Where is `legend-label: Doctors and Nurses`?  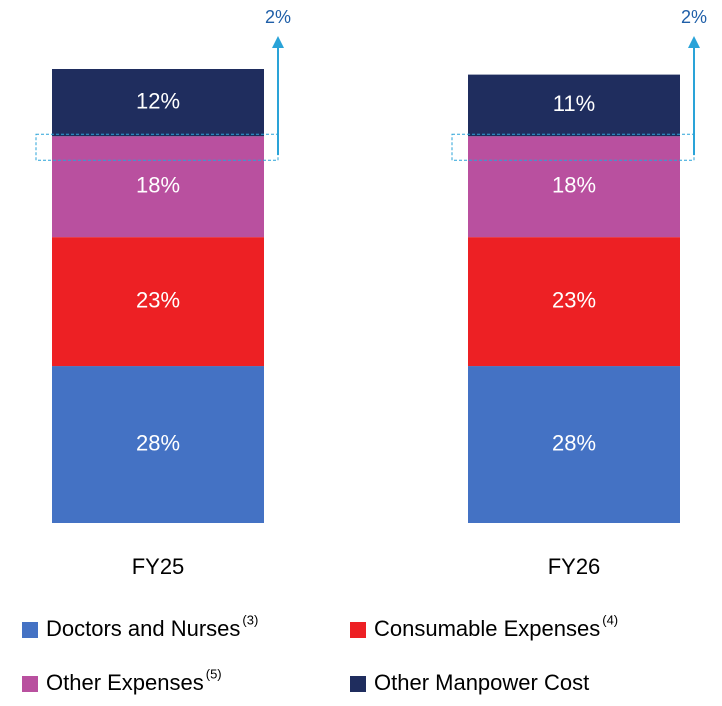 legend-label: Doctors and Nurses is located at coordinates (143, 628).